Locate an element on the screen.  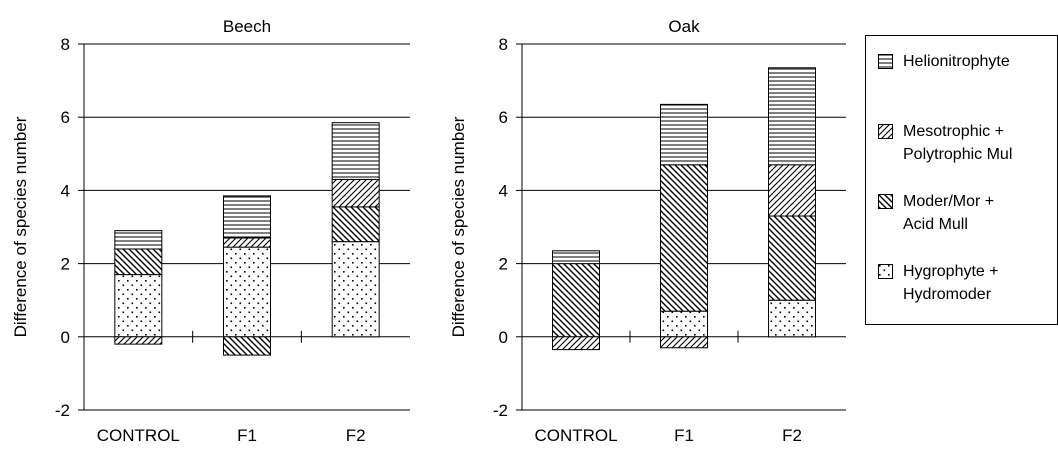
bar-beech-f1-mesotrophic-polytrophic-mul is located at coordinates (247, 242).